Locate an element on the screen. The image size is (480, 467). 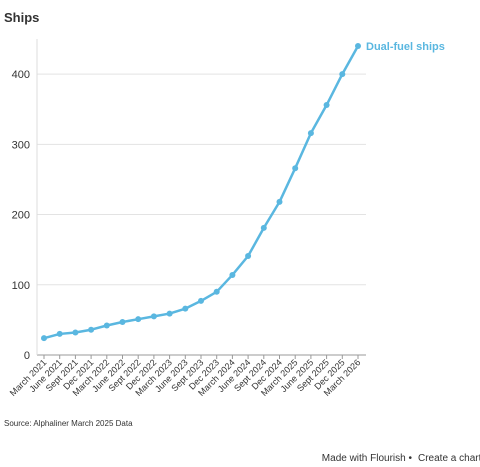
y-tick-label: 0 is located at coordinates (27, 356).